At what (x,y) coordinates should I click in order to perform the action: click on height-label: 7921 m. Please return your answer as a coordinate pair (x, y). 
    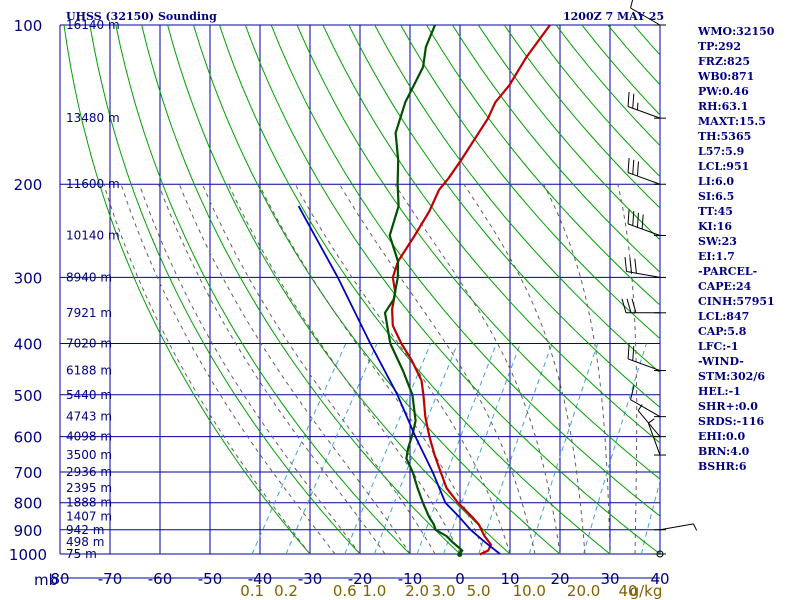
    Looking at the image, I should click on (89, 313).